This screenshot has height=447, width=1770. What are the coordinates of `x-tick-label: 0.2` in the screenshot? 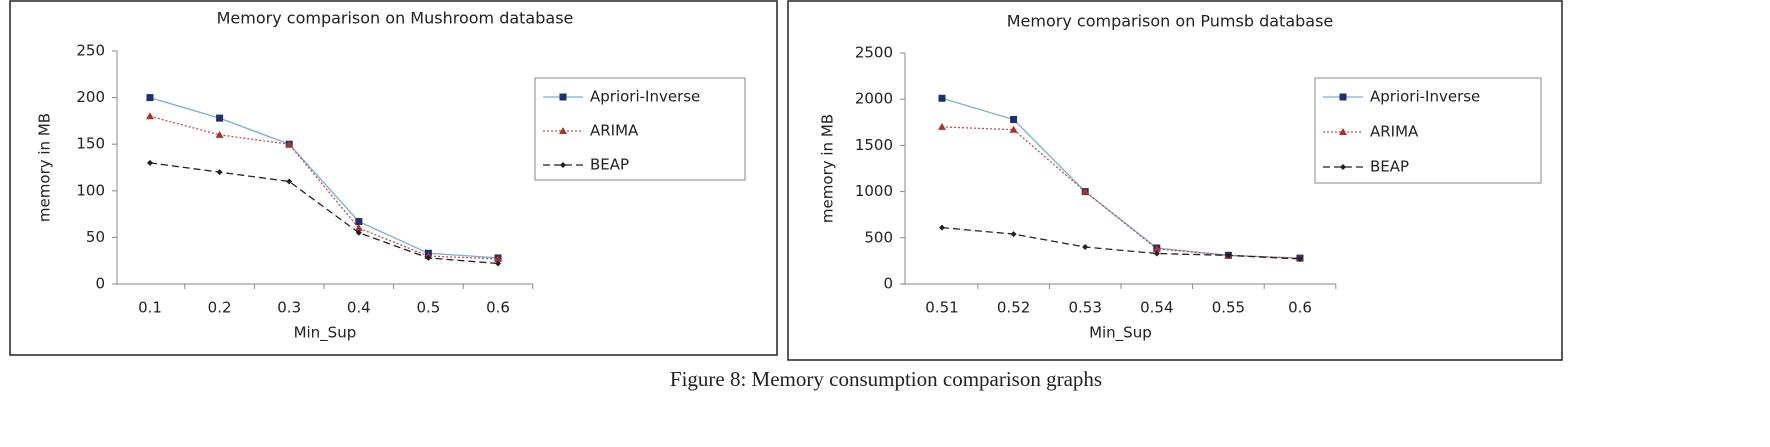 It's located at (220, 308).